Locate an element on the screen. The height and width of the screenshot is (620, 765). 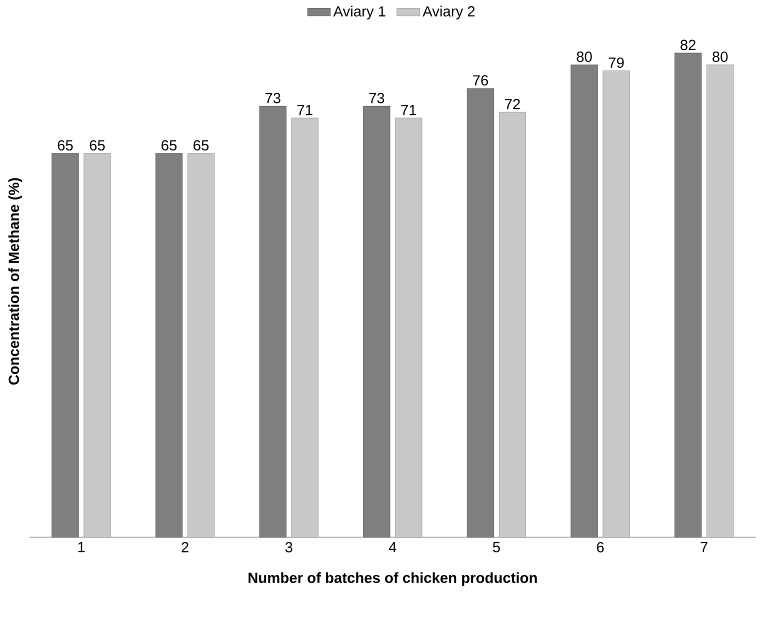
data-label: 72 is located at coordinates (512, 104).